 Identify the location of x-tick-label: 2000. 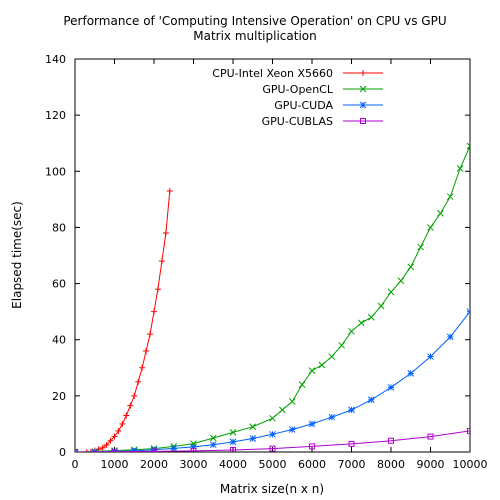
(154, 464).